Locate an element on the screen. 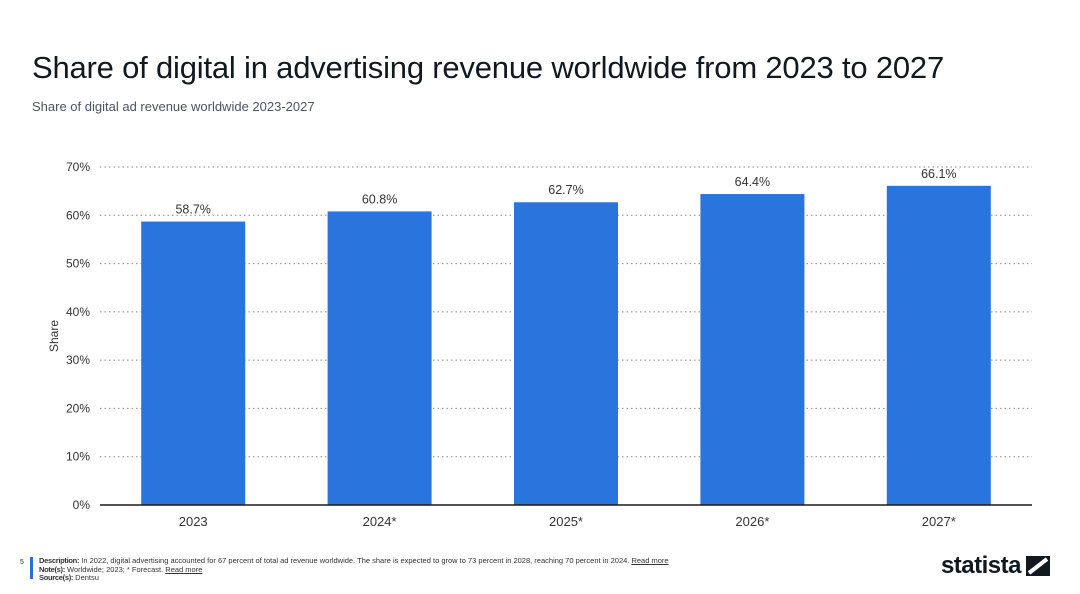 Image resolution: width=1080 pixels, height=594 pixels. note-text: Worldwide; 2023; * Forecast. is located at coordinates (114, 569).